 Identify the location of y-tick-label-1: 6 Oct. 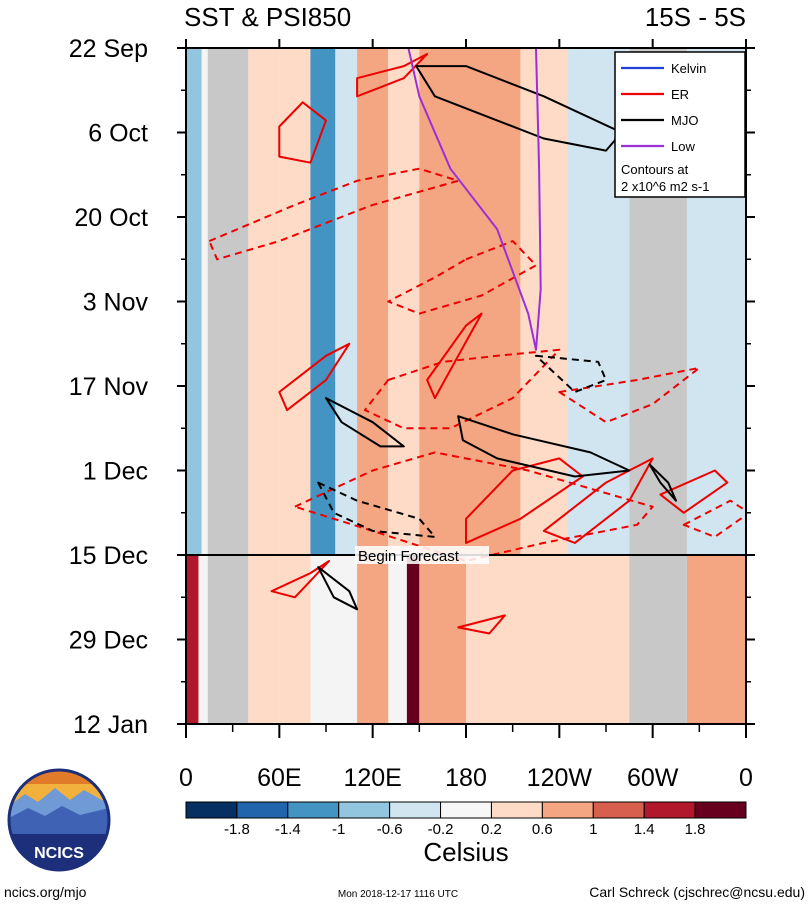
(118, 134).